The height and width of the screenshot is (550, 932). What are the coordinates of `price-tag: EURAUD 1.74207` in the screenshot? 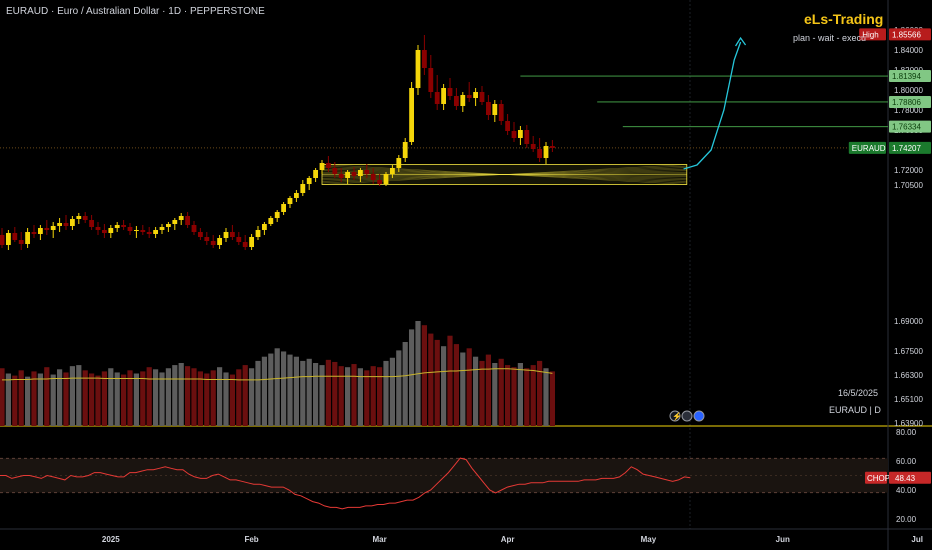 It's located at (889, 147).